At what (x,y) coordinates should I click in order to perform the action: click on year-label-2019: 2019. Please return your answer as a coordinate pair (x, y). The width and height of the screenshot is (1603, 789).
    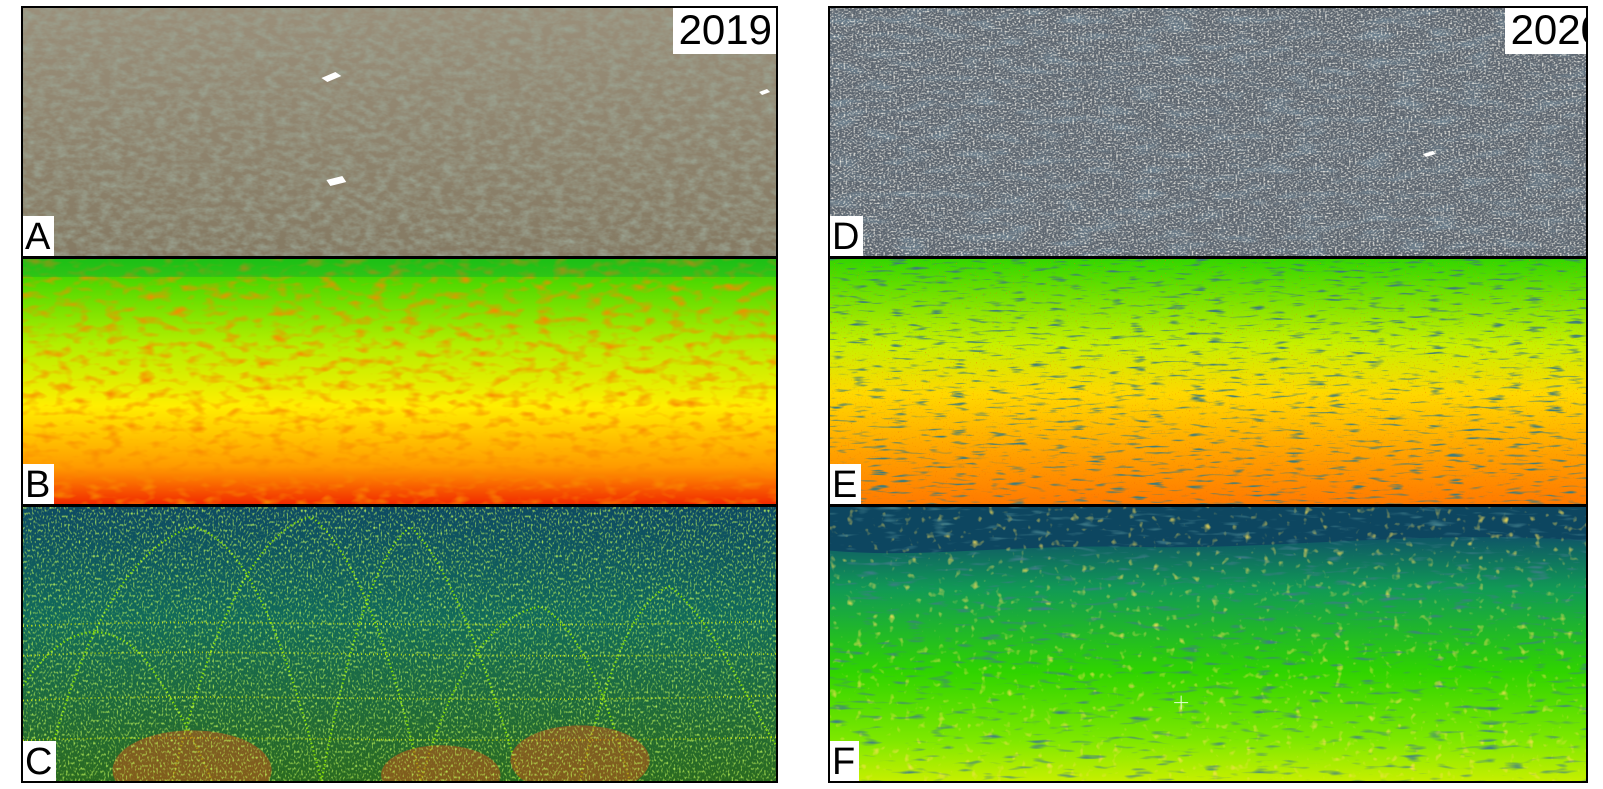
    Looking at the image, I should click on (724, 31).